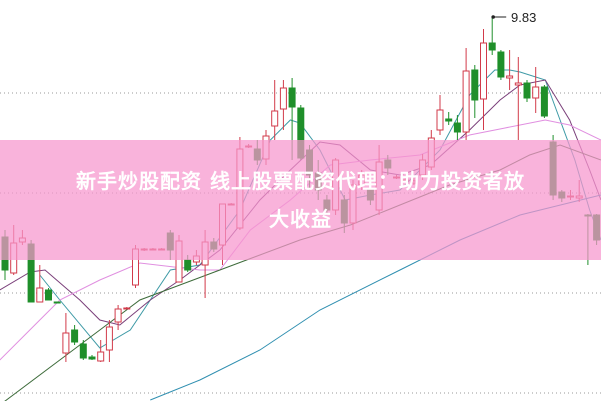  I want to click on max-price-dot, so click(493, 17).